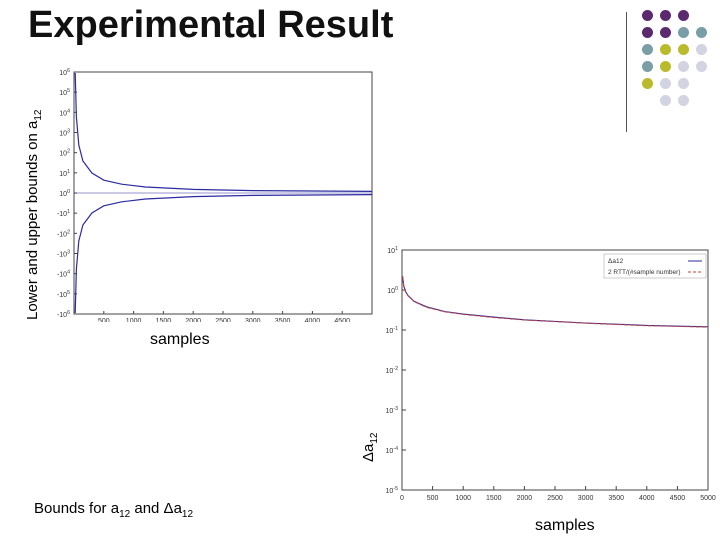  I want to click on y-tick-label: 10⁻², so click(392, 370).